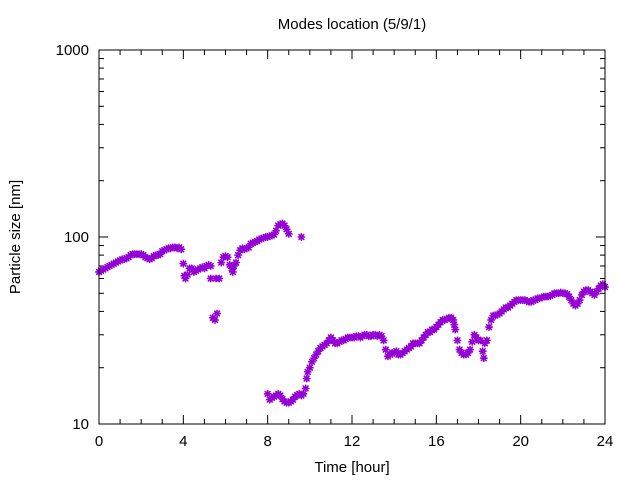  Describe the element at coordinates (183, 441) in the screenshot. I see `x-tick-label: 4` at that location.